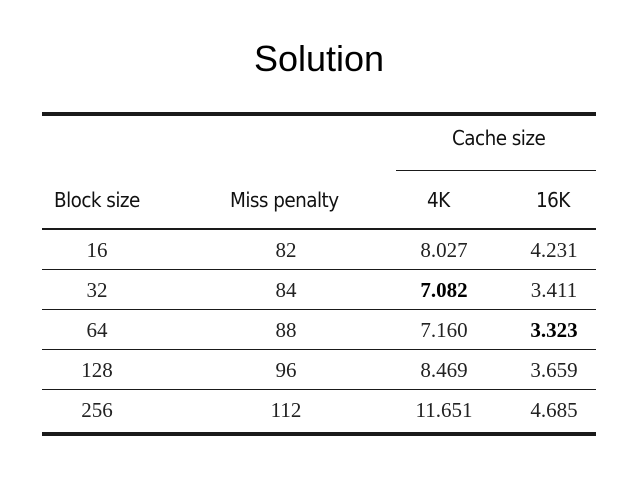  What do you see at coordinates (554, 250) in the screenshot?
I see `cache-16k-cell: 4.231` at bounding box center [554, 250].